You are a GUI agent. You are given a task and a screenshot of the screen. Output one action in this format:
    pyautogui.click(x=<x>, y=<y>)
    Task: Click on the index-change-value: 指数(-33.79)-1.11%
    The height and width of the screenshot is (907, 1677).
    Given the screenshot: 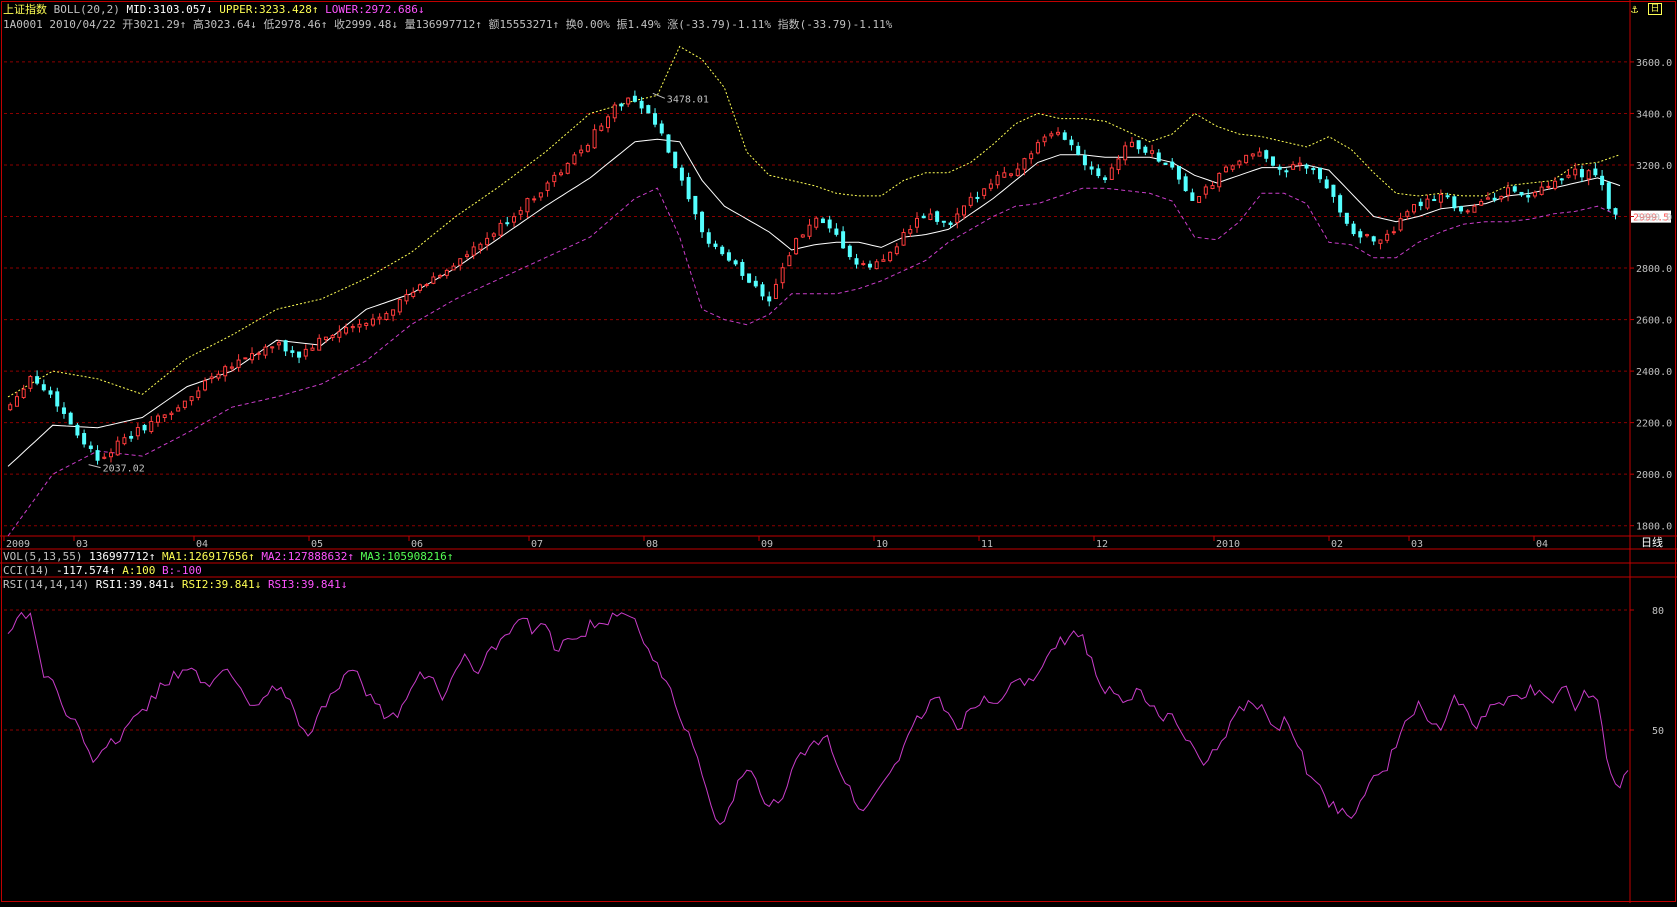 What is the action you would take?
    pyautogui.click(x=835, y=24)
    